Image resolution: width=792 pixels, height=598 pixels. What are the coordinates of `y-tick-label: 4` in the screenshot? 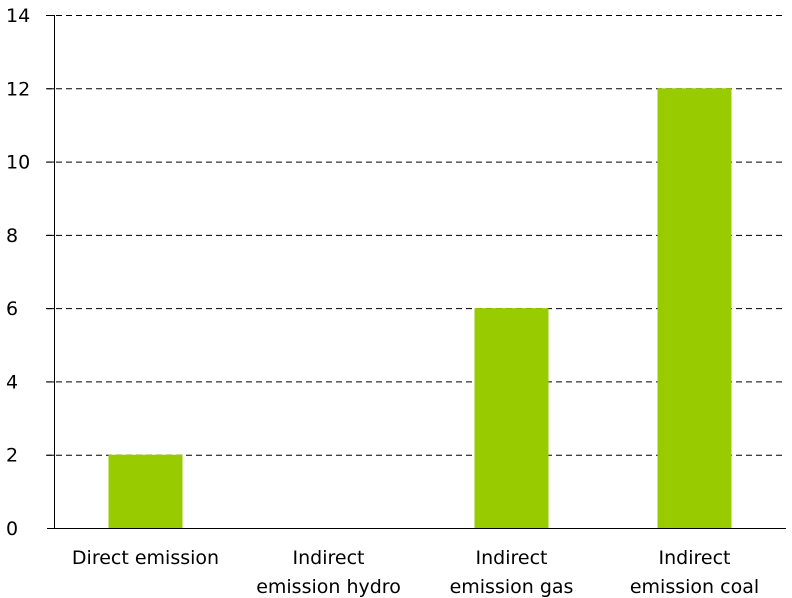 It's located at (12, 382).